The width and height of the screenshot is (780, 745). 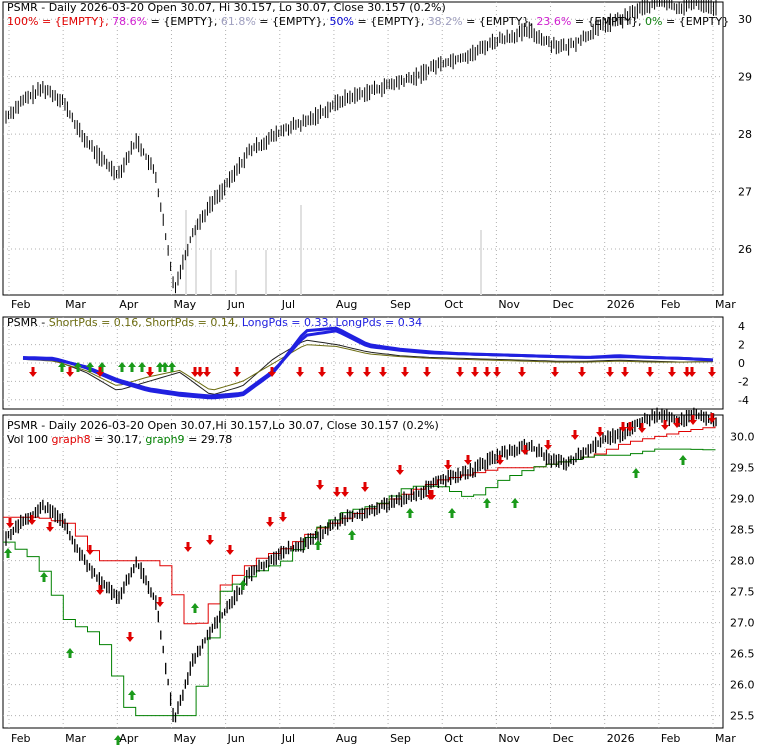 What do you see at coordinates (742, 577) in the screenshot?
I see `stops-y-axis-ticks: 30.0 29.5 29.0 28.5 28.0 27.5 27.0 26.5 26.0 25.5` at bounding box center [742, 577].